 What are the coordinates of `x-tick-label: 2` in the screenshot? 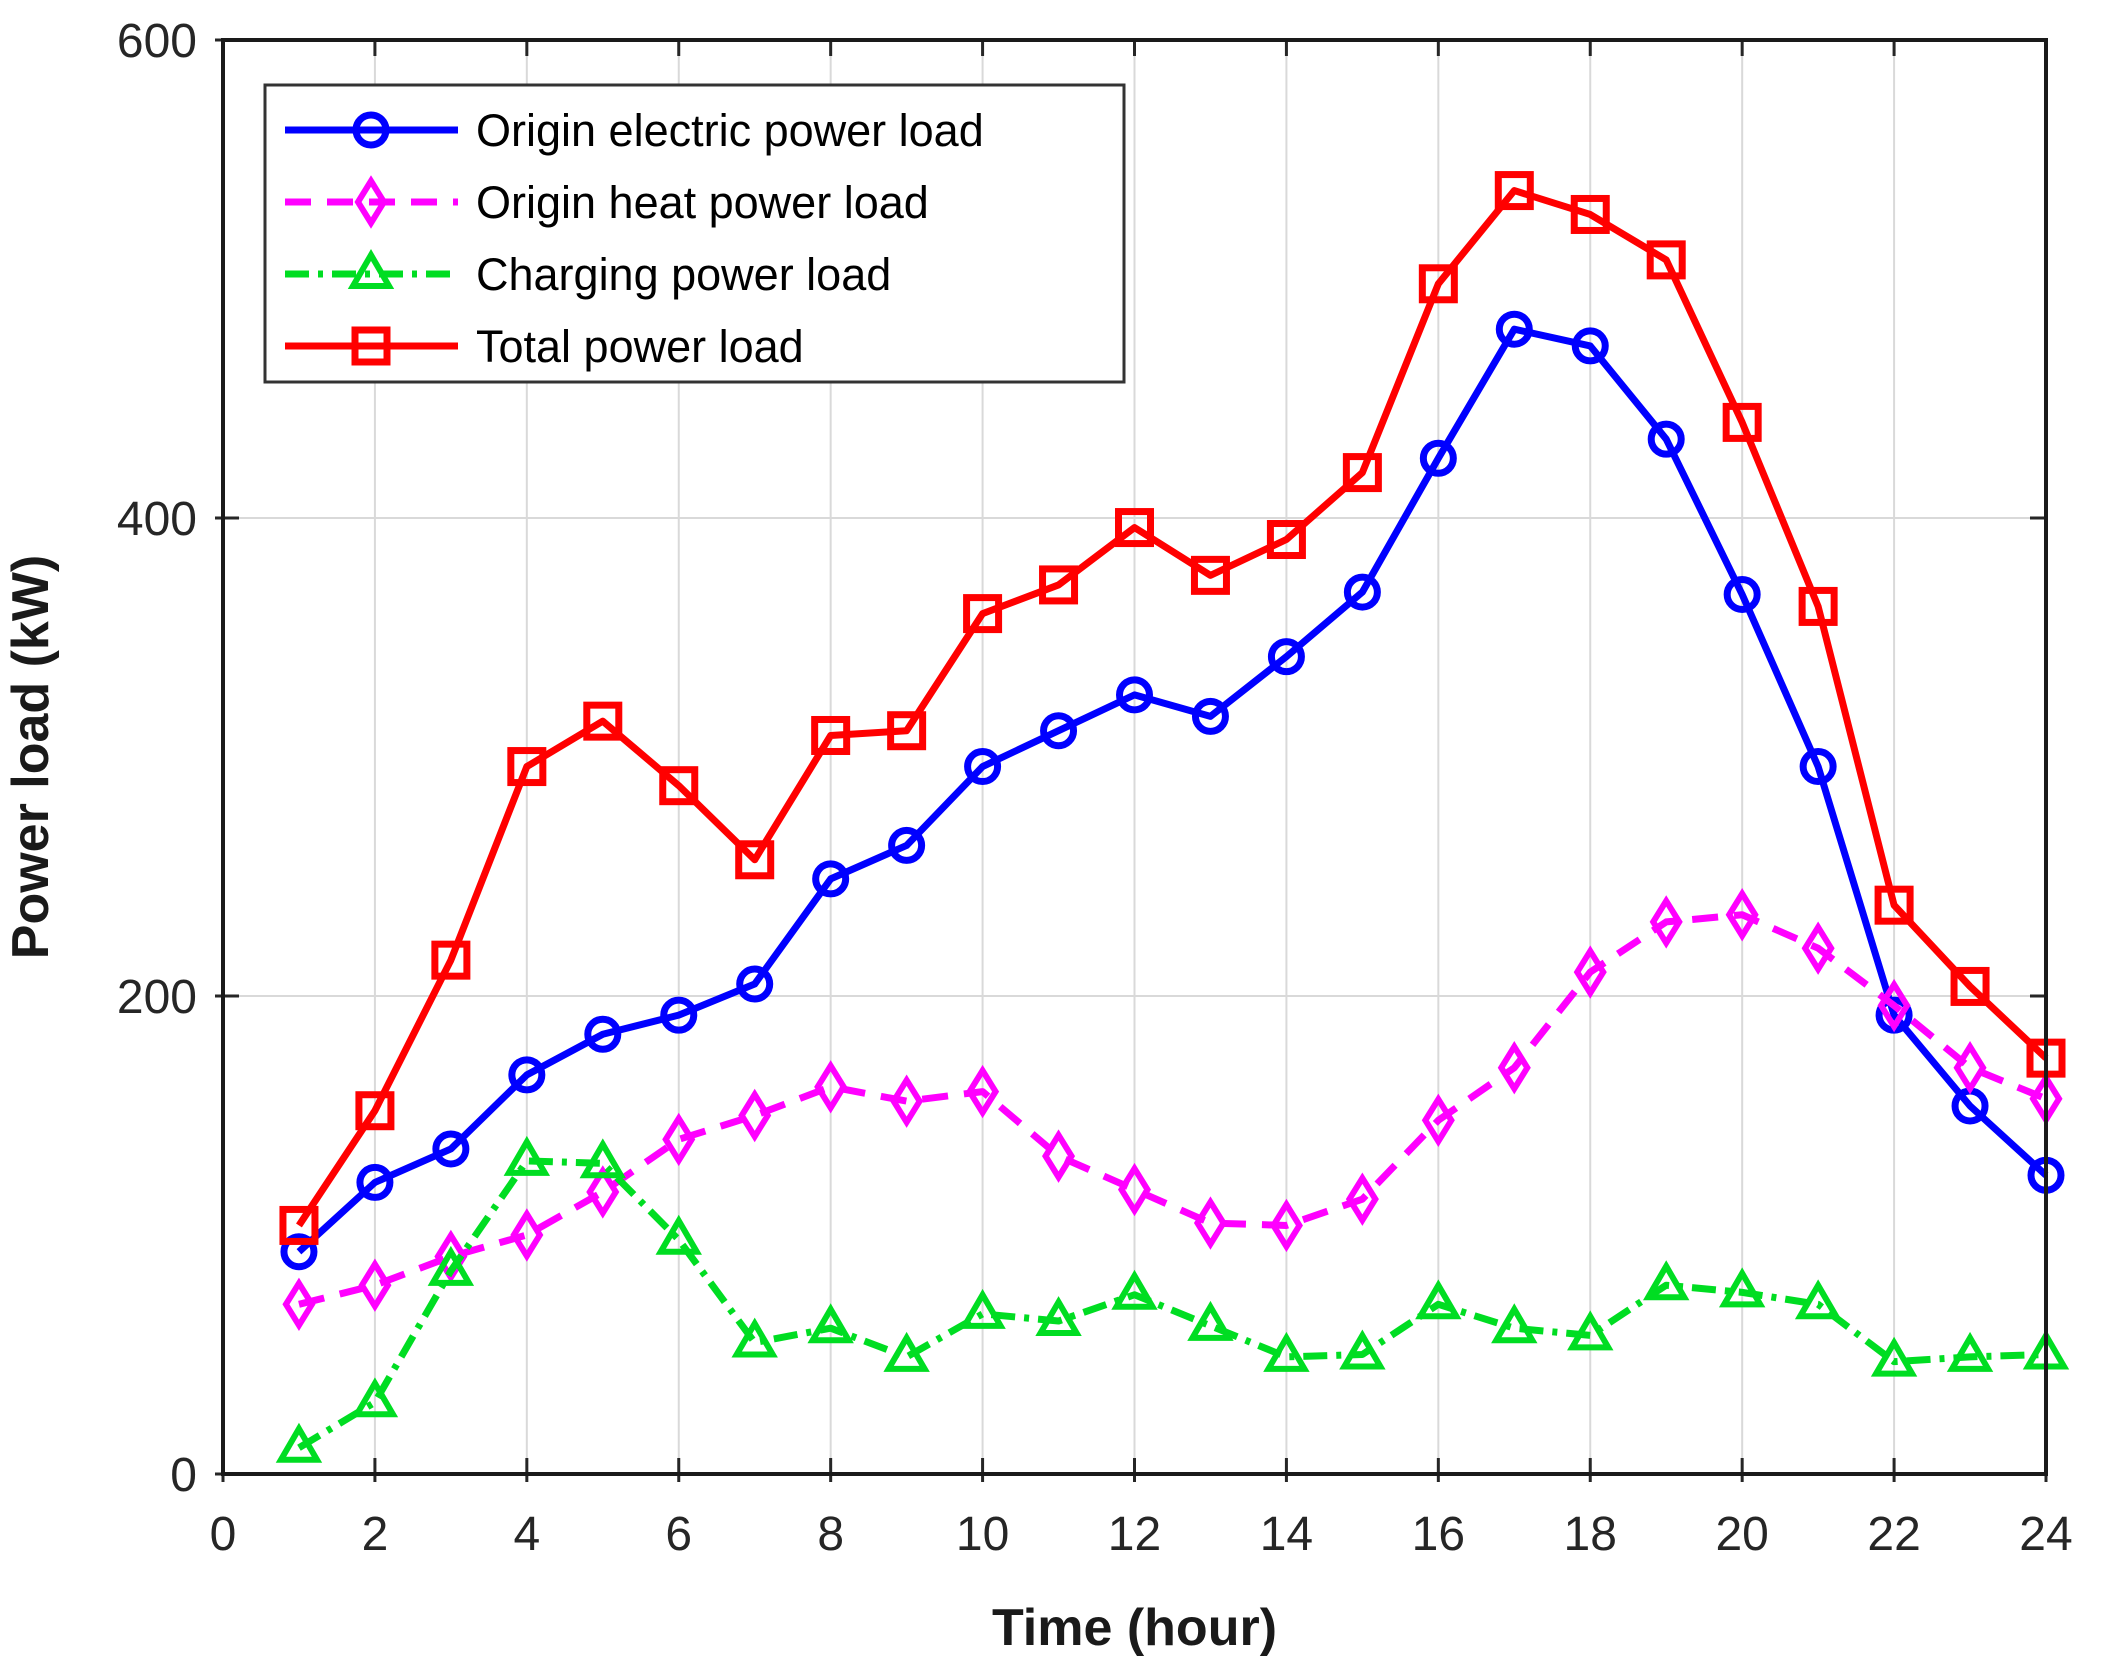 It's located at (375, 1534).